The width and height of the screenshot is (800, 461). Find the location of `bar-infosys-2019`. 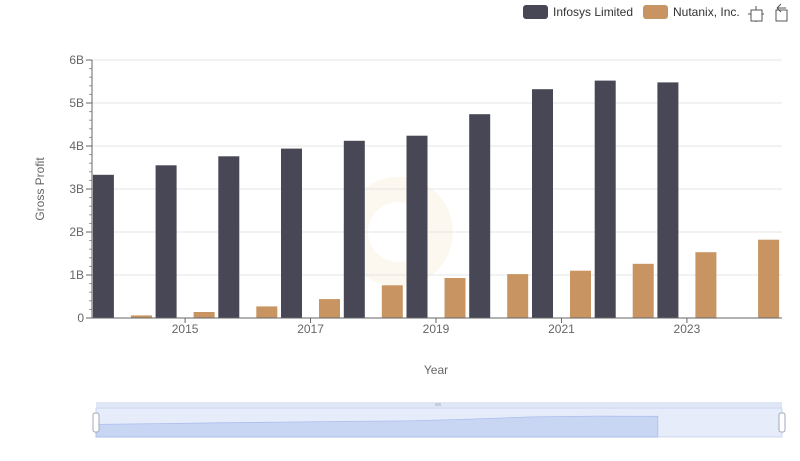

bar-infosys-2019 is located at coordinates (417, 226).